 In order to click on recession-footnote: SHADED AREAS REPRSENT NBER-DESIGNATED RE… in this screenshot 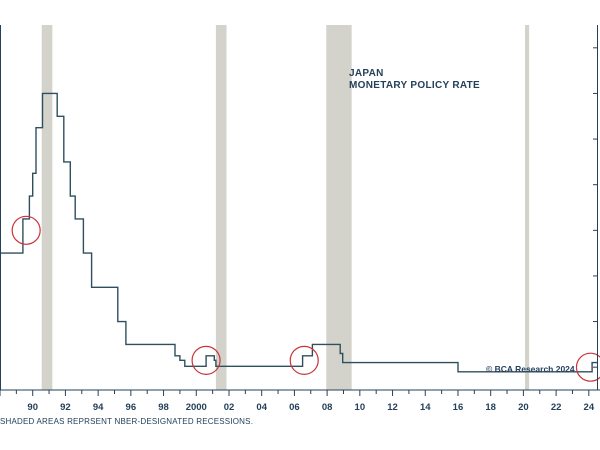, I will do `click(126, 421)`.